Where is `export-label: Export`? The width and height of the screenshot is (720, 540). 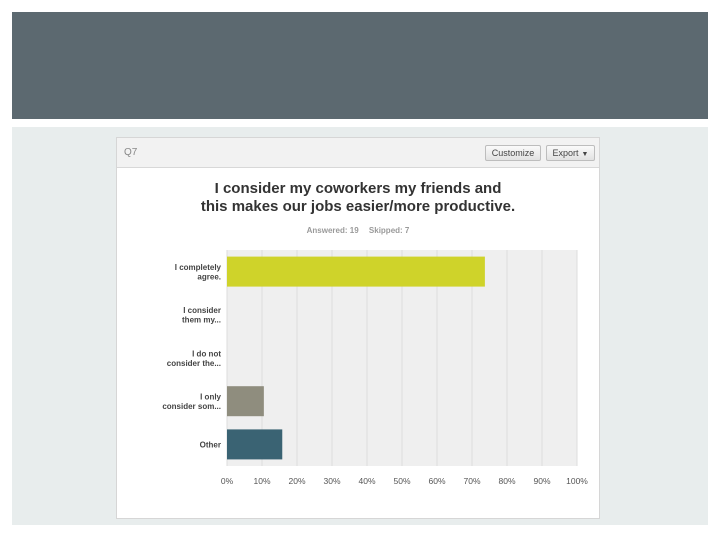
export-label: Export is located at coordinates (565, 153).